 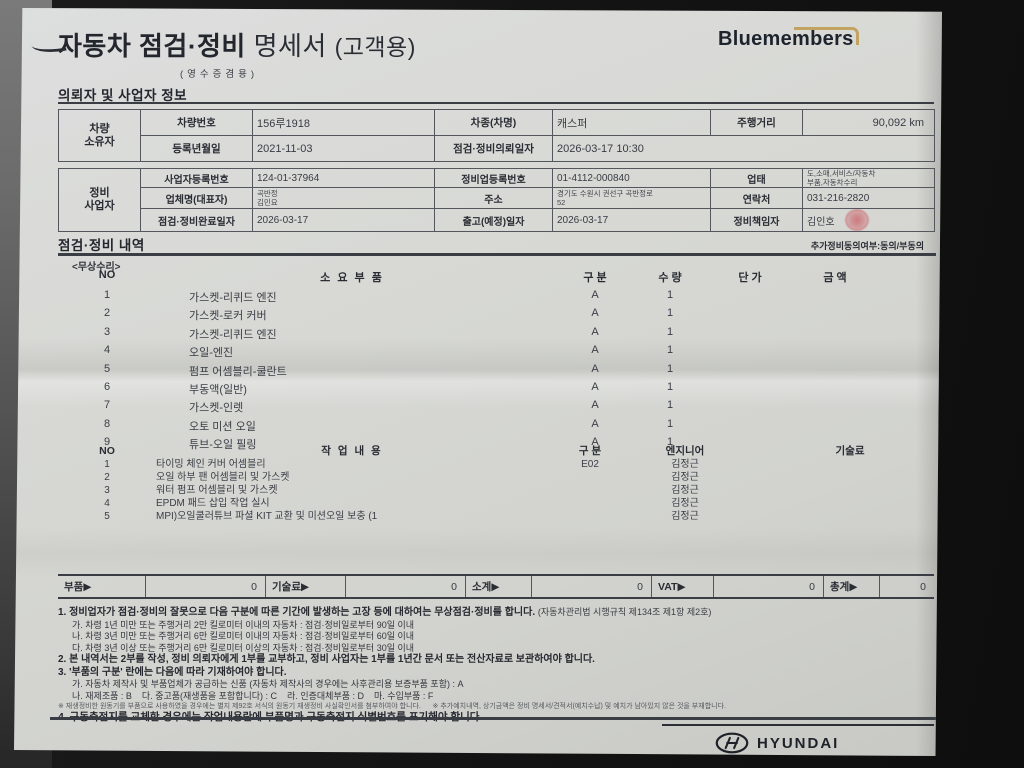 I want to click on subtotal-label: 소계▶, so click(x=499, y=586).